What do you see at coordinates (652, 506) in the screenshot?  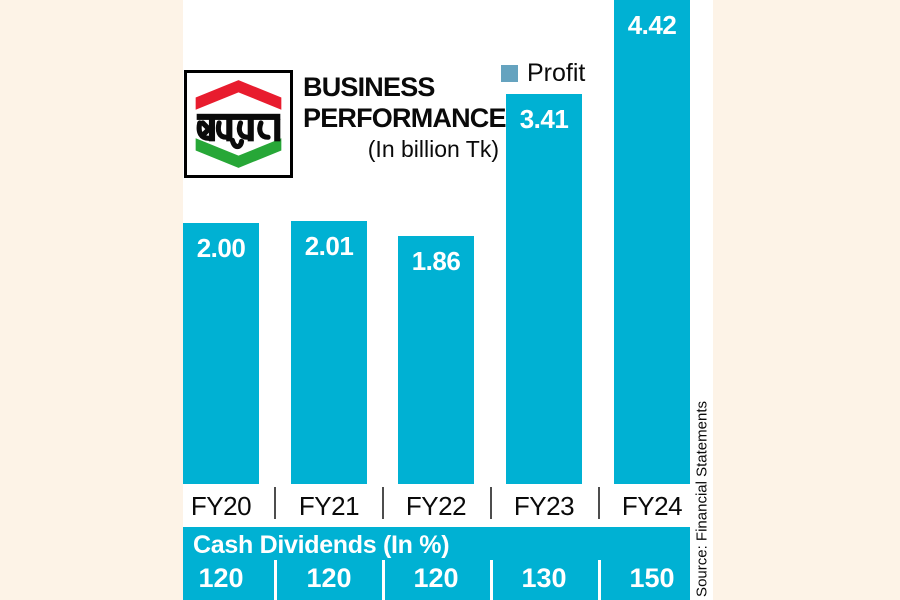 I see `axis-label-fy24: FY24` at bounding box center [652, 506].